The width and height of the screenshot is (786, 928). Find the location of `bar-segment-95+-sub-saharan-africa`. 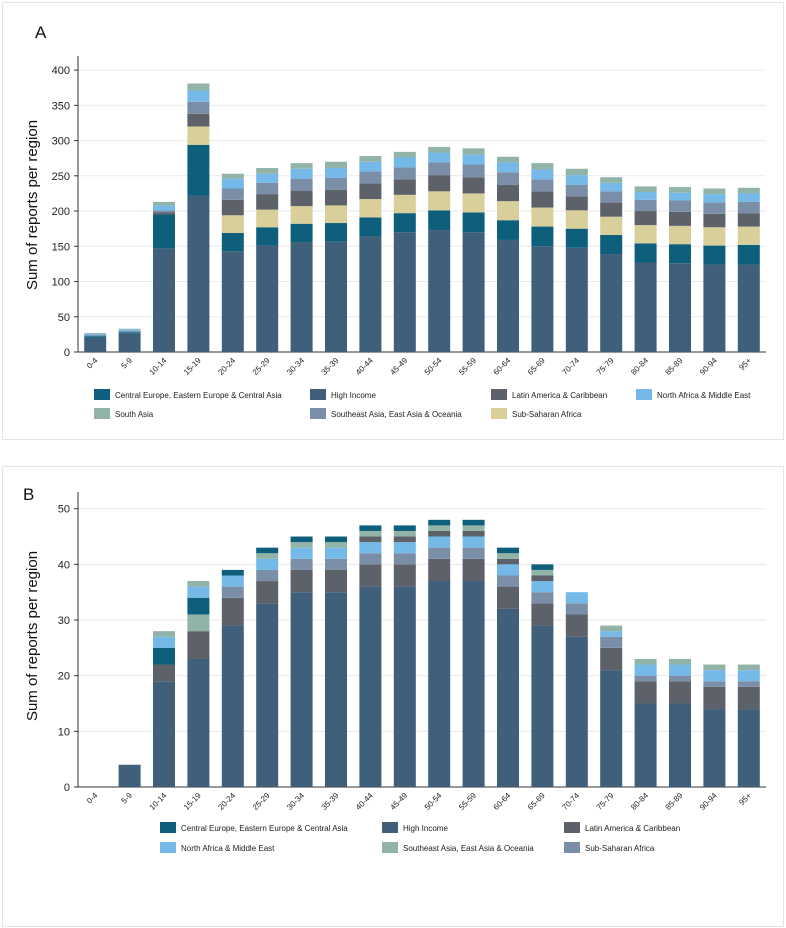

bar-segment-95+-sub-saharan-africa is located at coordinates (748, 235).